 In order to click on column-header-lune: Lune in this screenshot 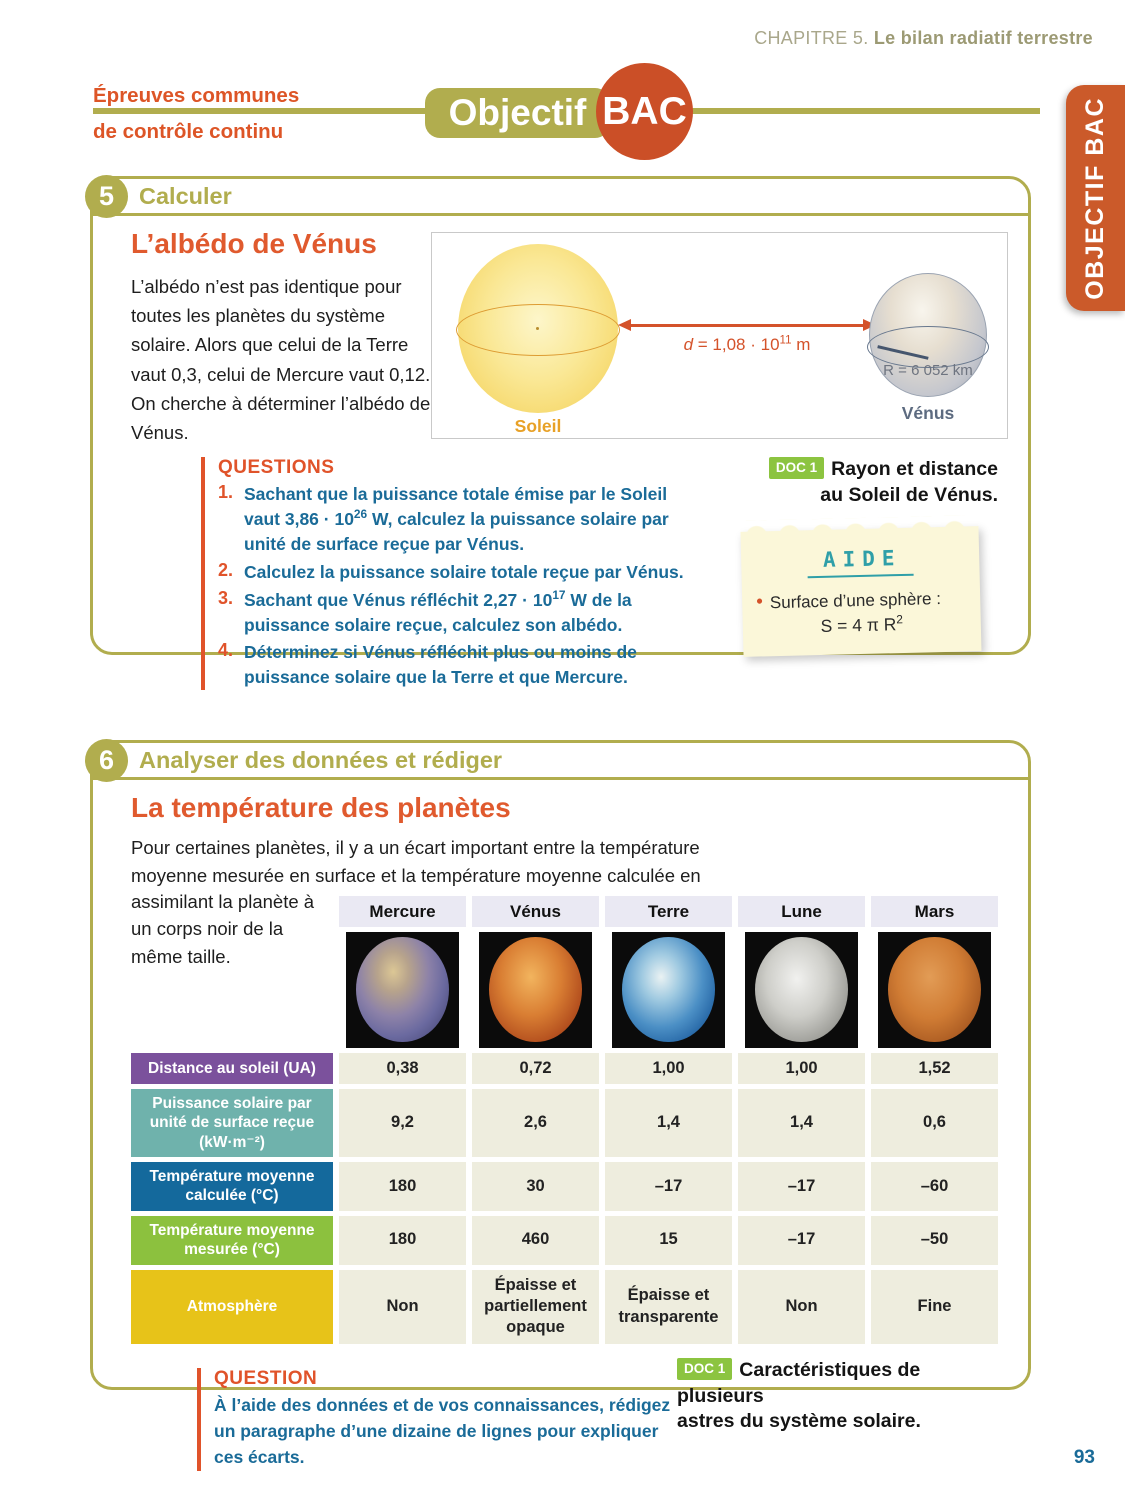, I will do `click(801, 911)`.